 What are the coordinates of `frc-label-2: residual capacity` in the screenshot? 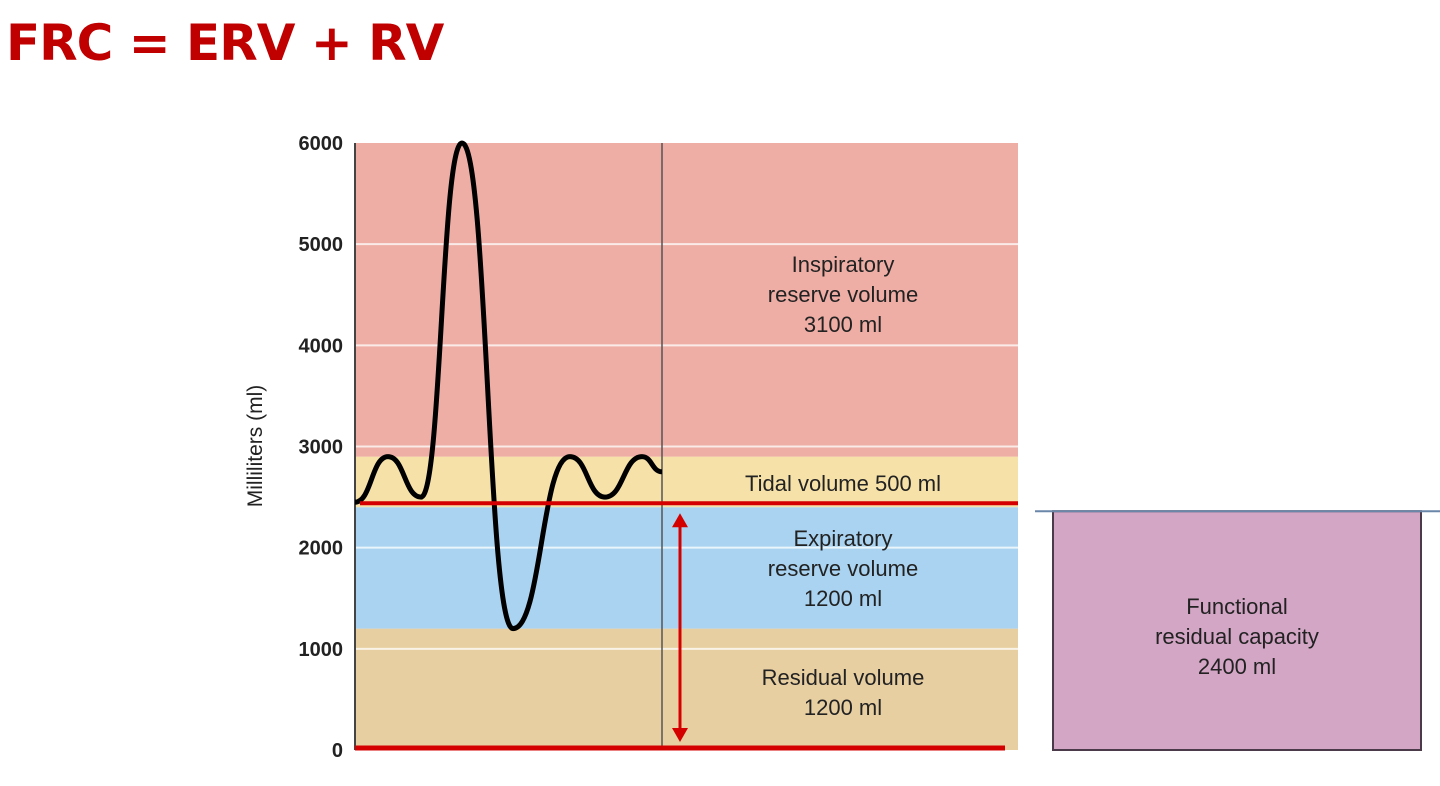 It's located at (1237, 636).